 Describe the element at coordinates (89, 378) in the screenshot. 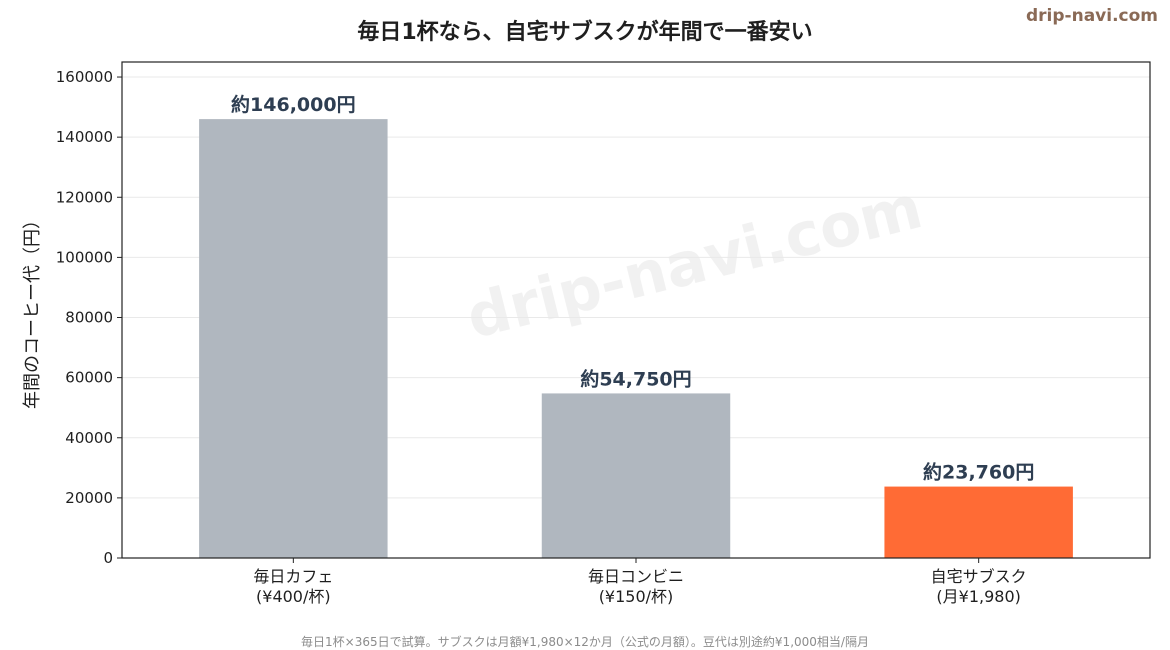

I see `y-tick-label: 60000` at that location.